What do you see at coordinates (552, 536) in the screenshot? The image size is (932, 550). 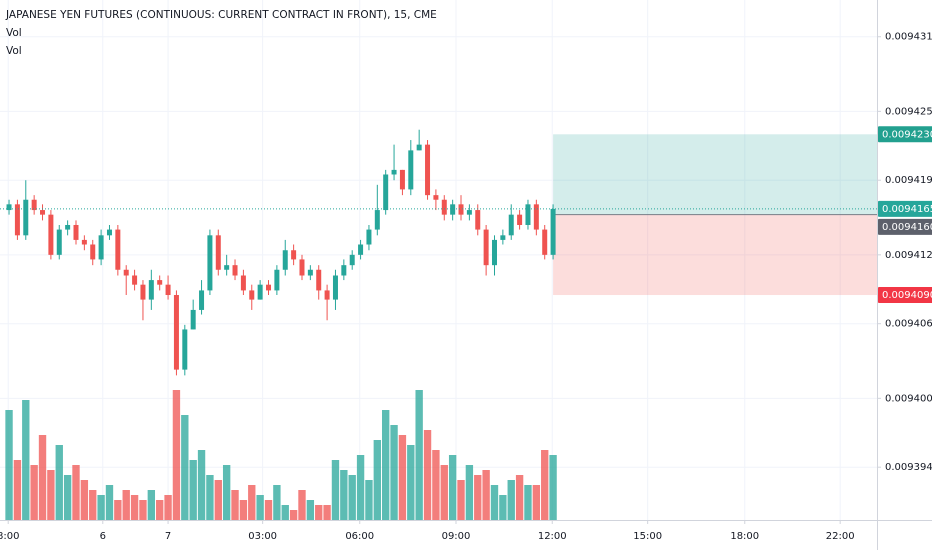 I see `x-tick-label: 12:00` at bounding box center [552, 536].